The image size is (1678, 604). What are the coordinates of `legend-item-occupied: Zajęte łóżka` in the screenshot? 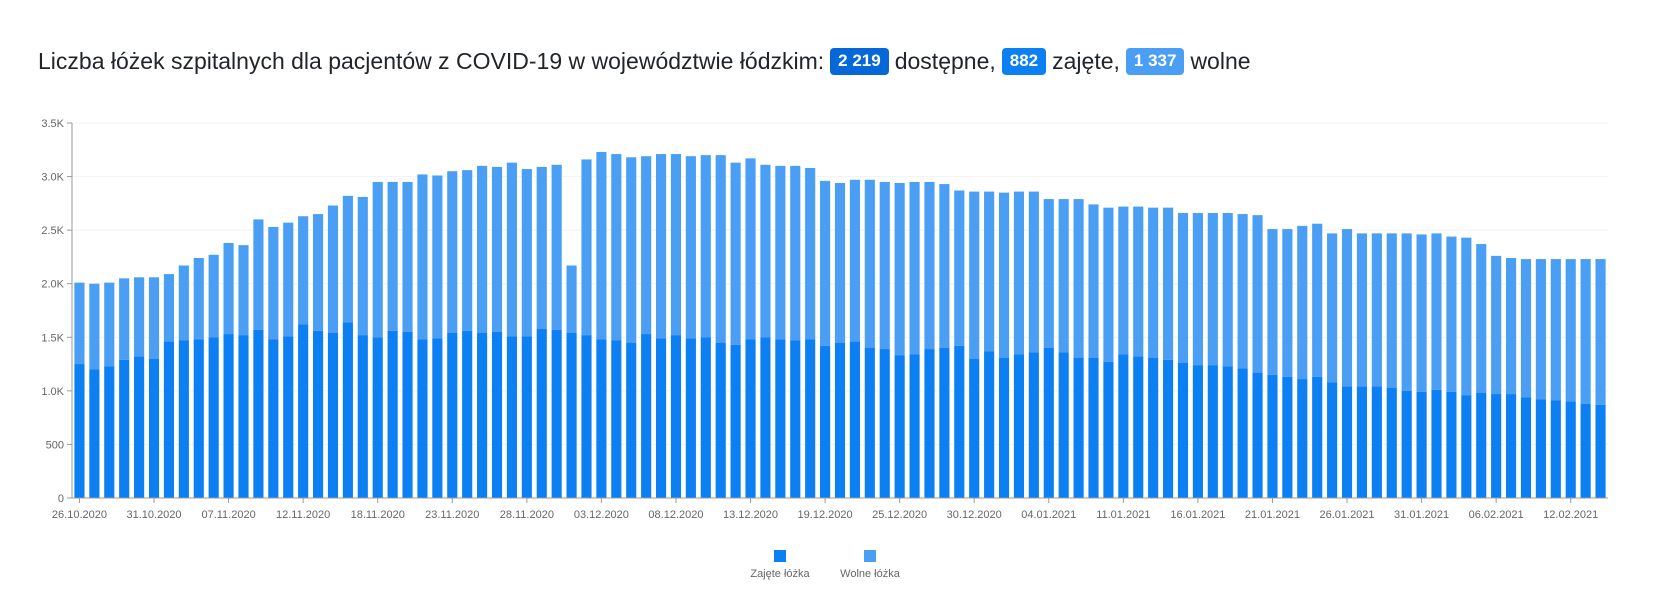 It's located at (780, 565).